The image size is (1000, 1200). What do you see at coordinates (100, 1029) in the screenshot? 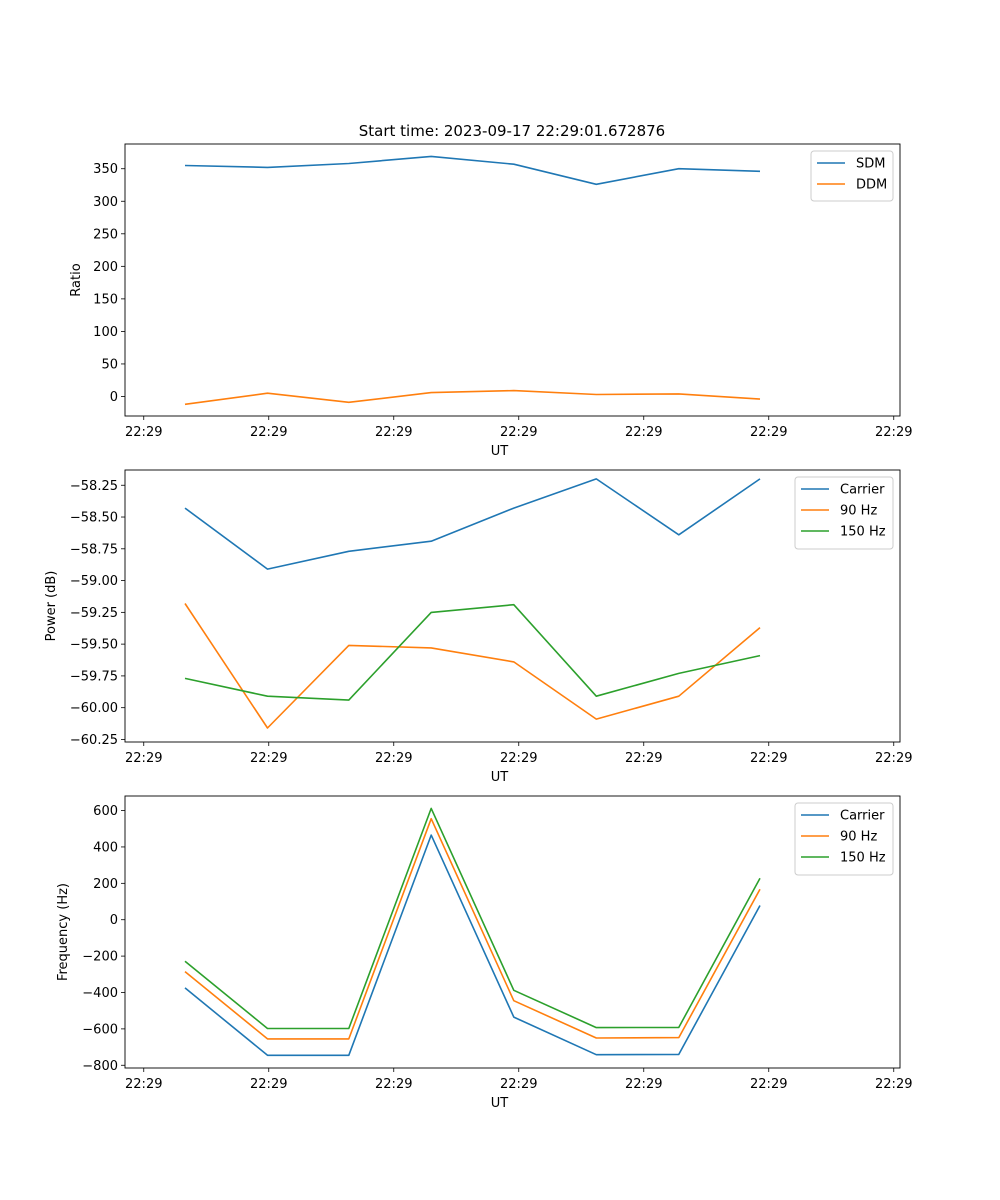
I see `y-tick-label: −600` at bounding box center [100, 1029].